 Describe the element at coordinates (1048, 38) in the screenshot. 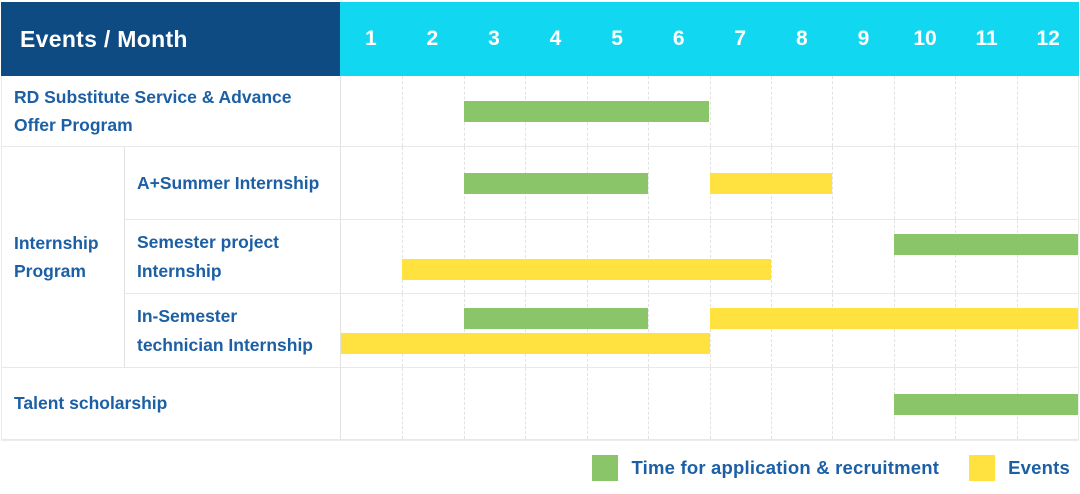

I see `month-label: 12` at that location.